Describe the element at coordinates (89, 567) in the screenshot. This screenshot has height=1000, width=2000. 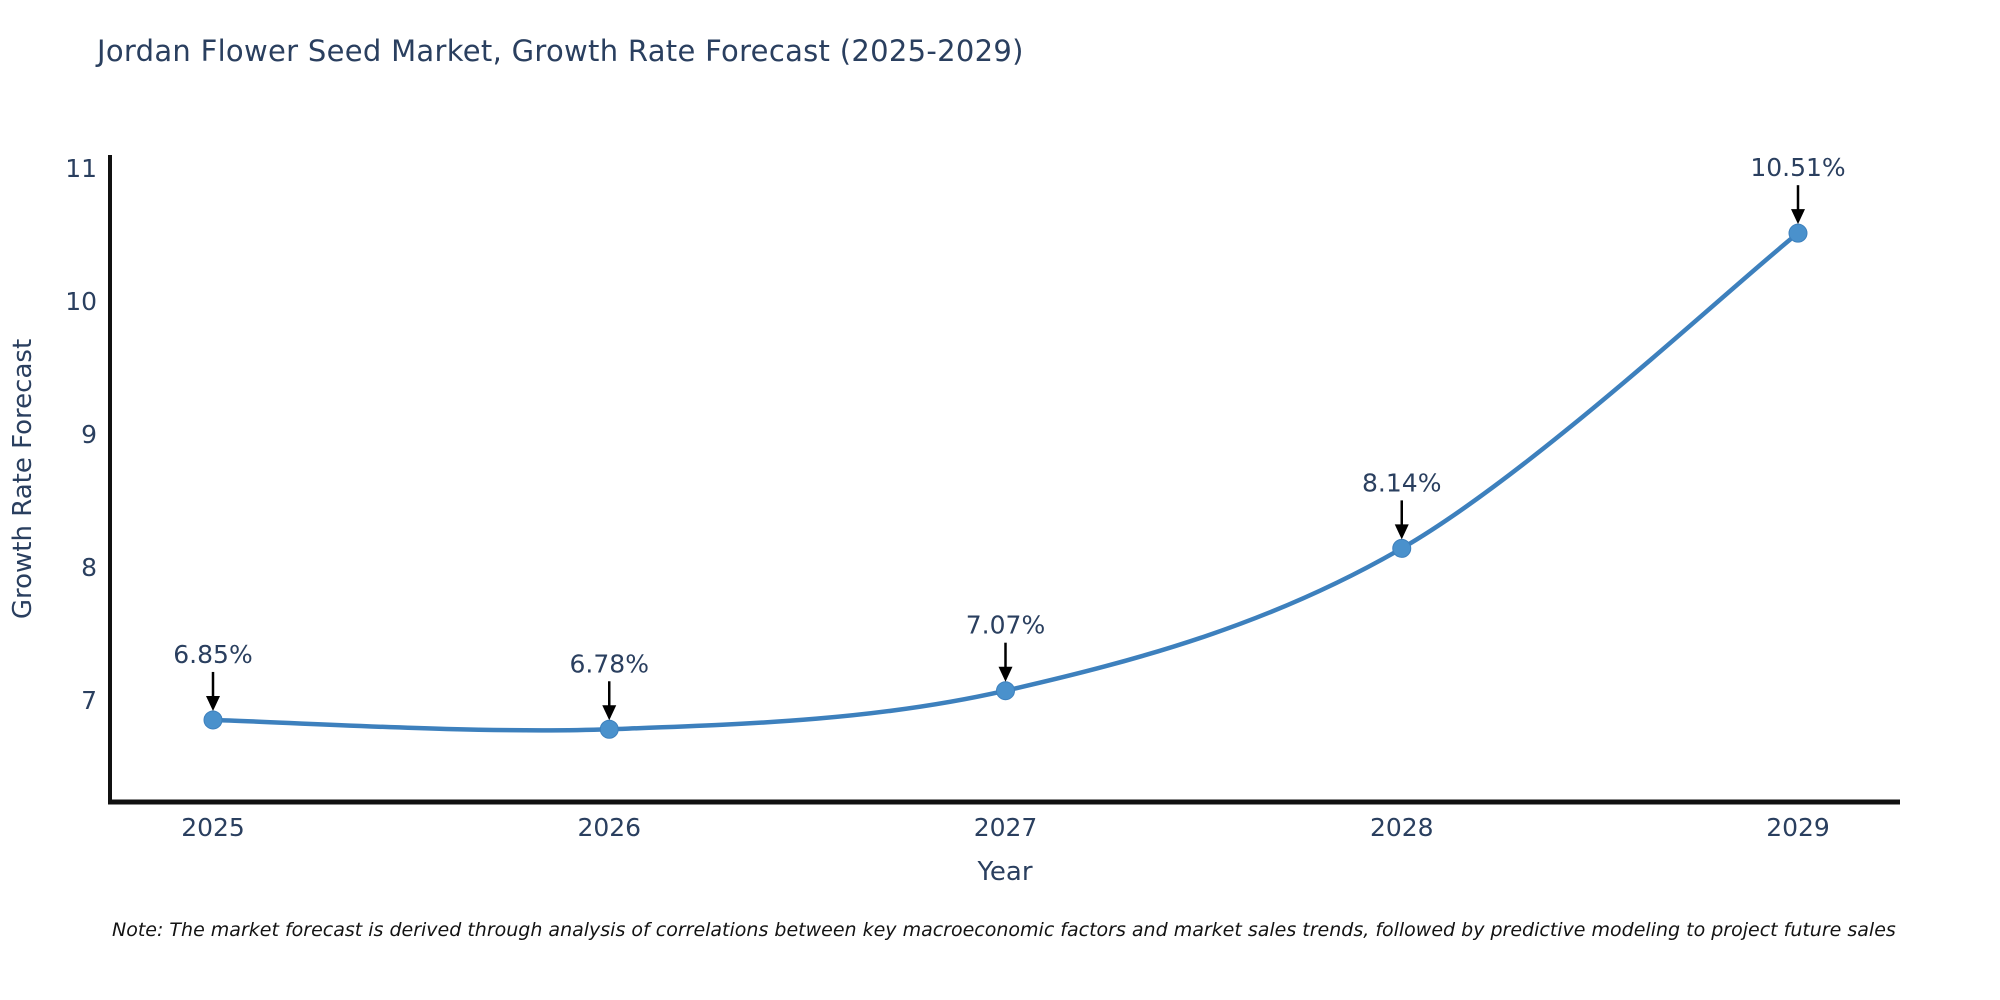
I see `y-tick-label: 8` at that location.